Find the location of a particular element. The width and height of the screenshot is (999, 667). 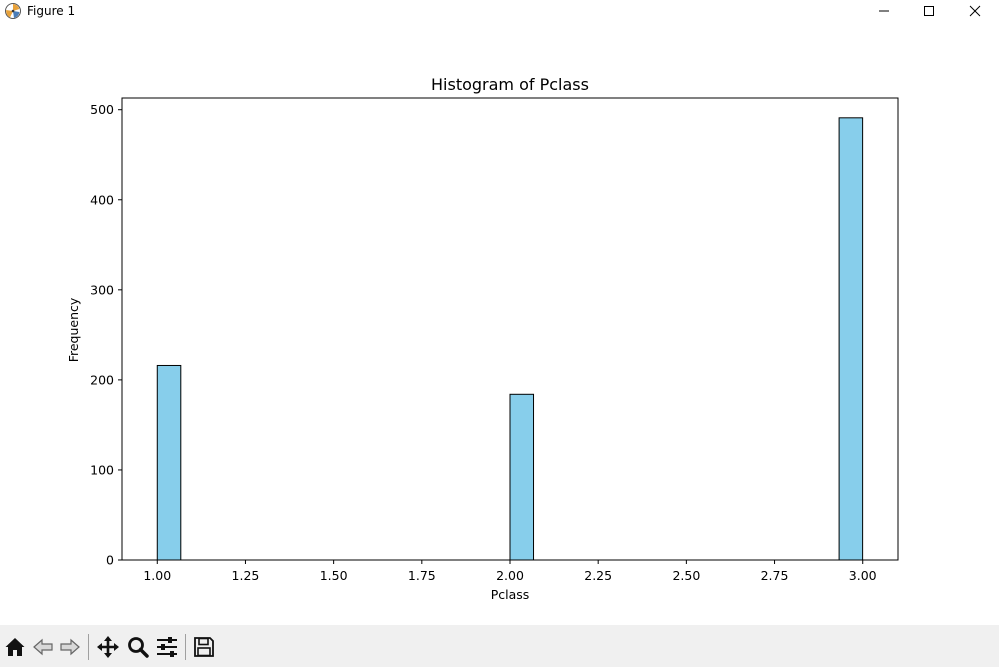

x-tick-label: 2.75 is located at coordinates (775, 575).